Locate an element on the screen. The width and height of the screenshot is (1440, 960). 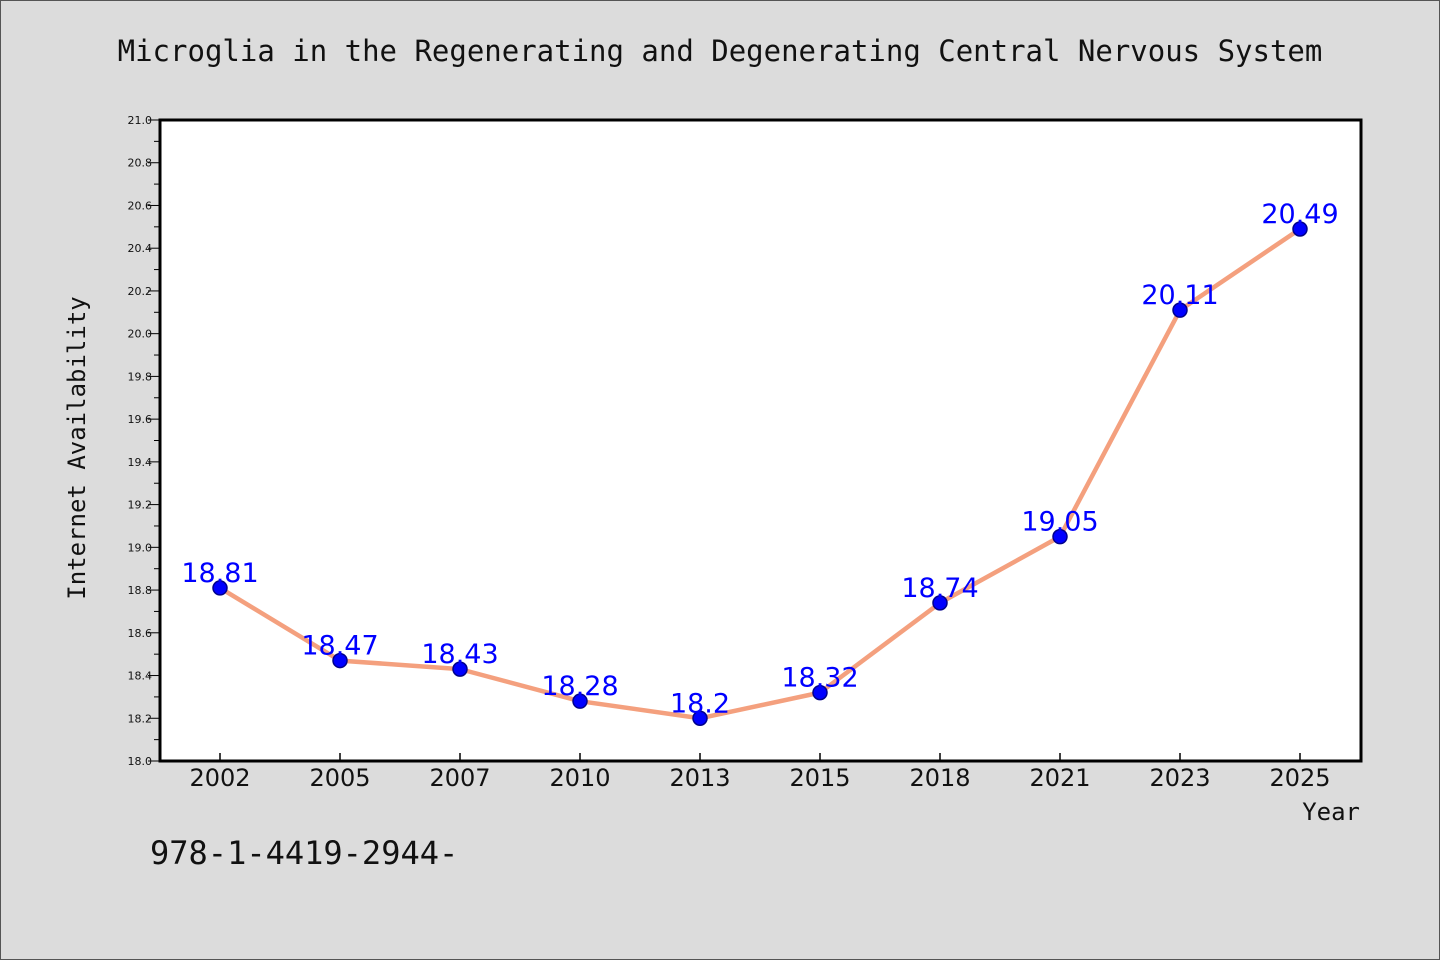
y-tick-label: 18.4 is located at coordinates (140, 676).